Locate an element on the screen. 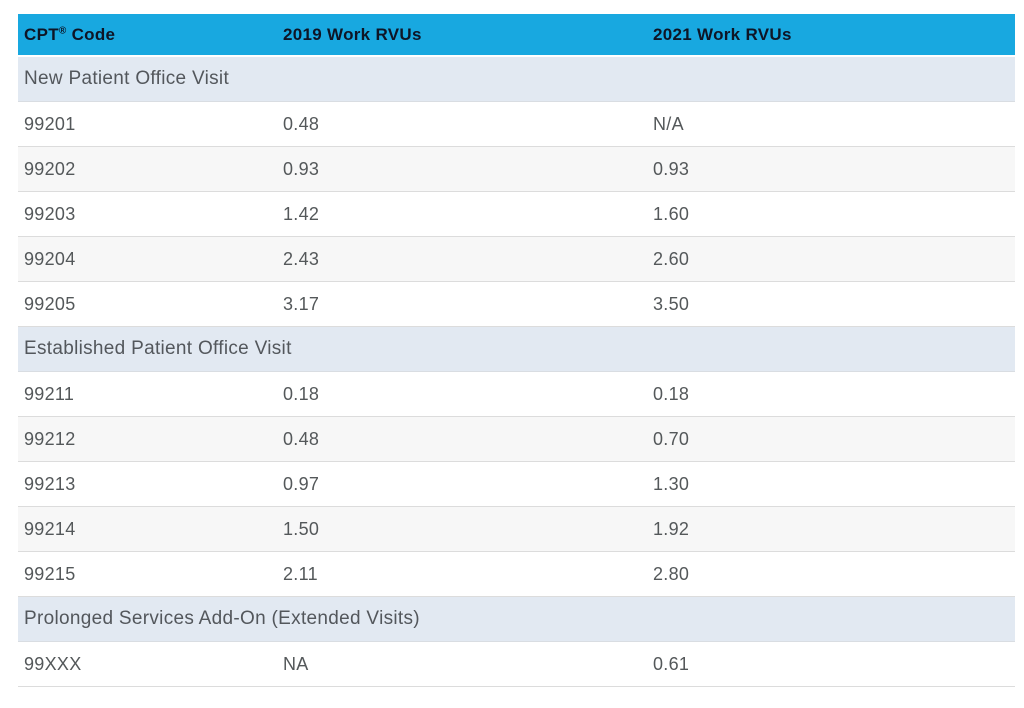 The width and height of the screenshot is (1024, 708). table-row: 99213 0.97 1.30 is located at coordinates (516, 484).